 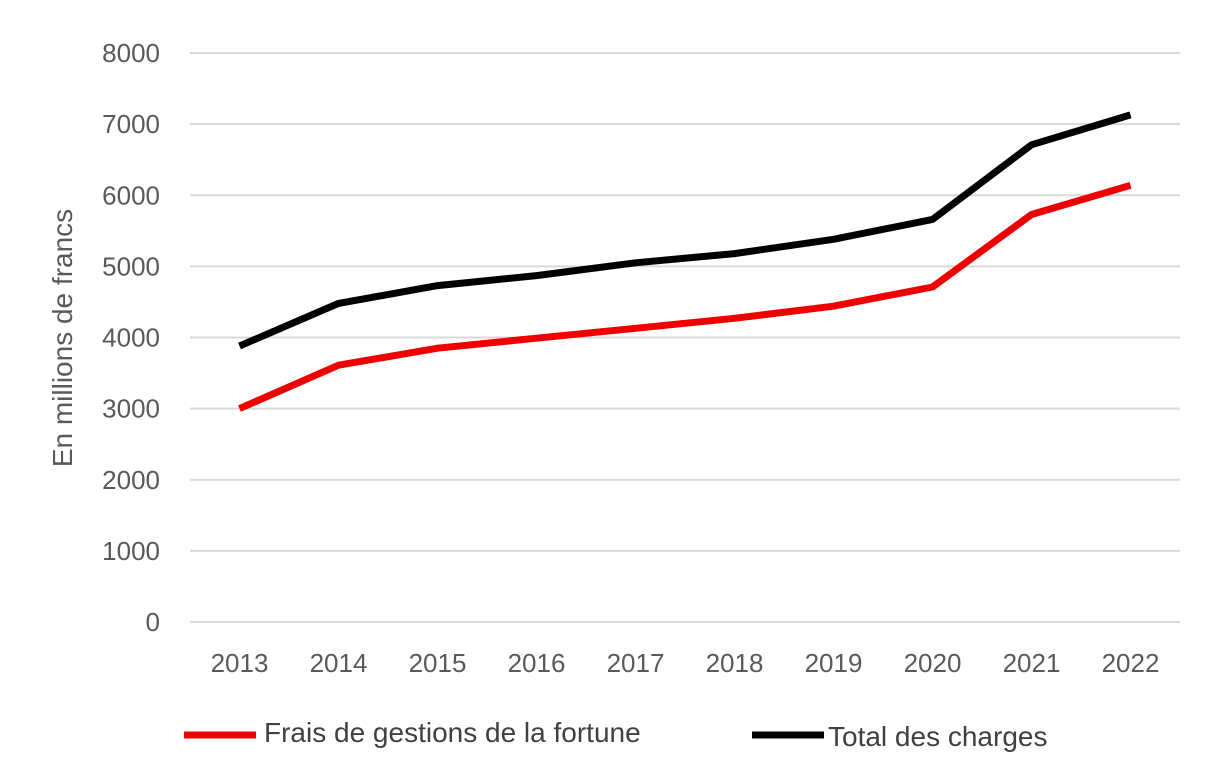 What do you see at coordinates (834, 663) in the screenshot?
I see `x-tick-label: 2019` at bounding box center [834, 663].